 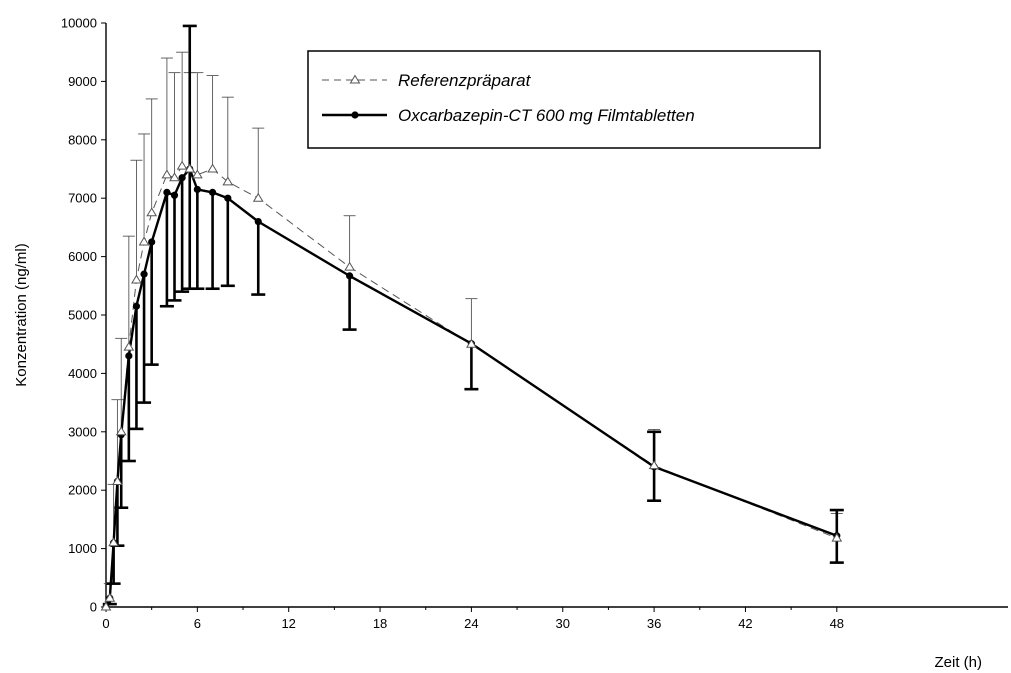 I want to click on x-tick-label: 24, so click(x=471, y=623).